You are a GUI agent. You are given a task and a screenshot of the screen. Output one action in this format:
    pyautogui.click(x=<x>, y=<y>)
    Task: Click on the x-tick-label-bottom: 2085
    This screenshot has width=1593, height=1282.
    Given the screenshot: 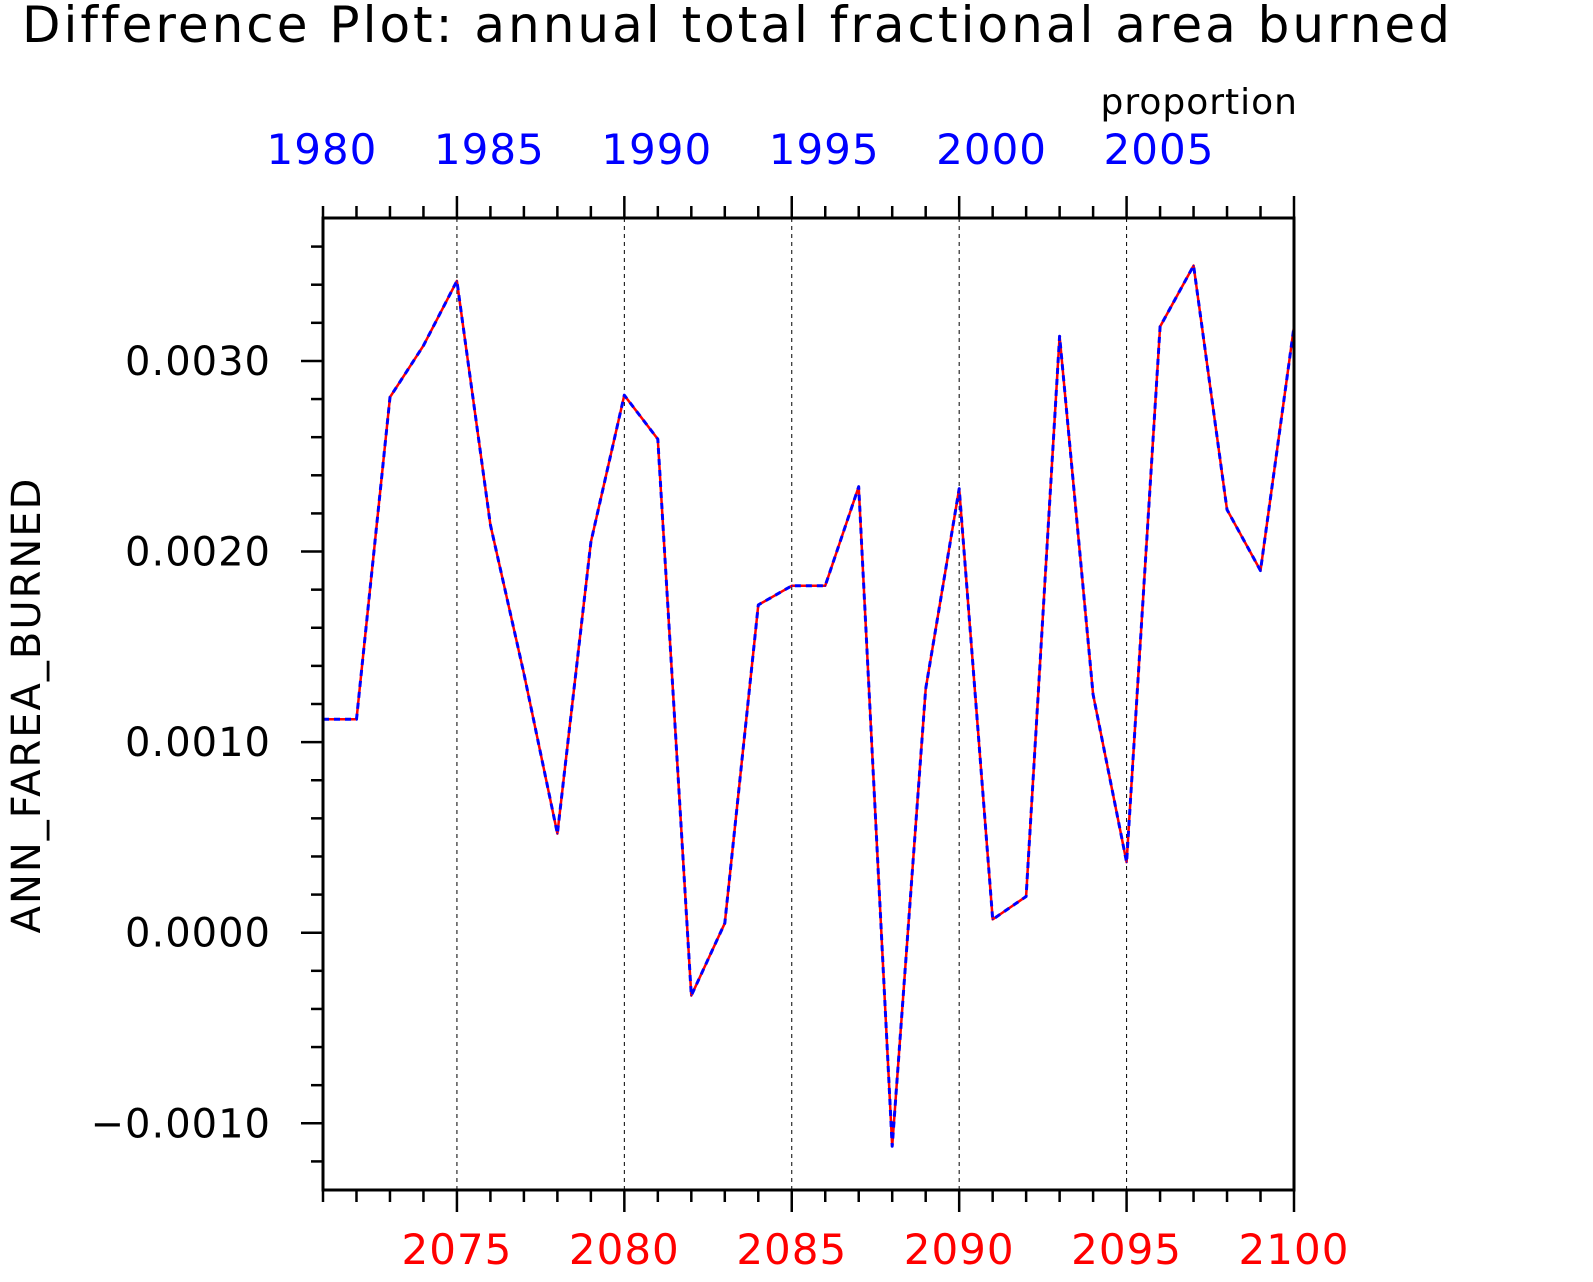 What is the action you would take?
    pyautogui.click(x=791, y=1249)
    